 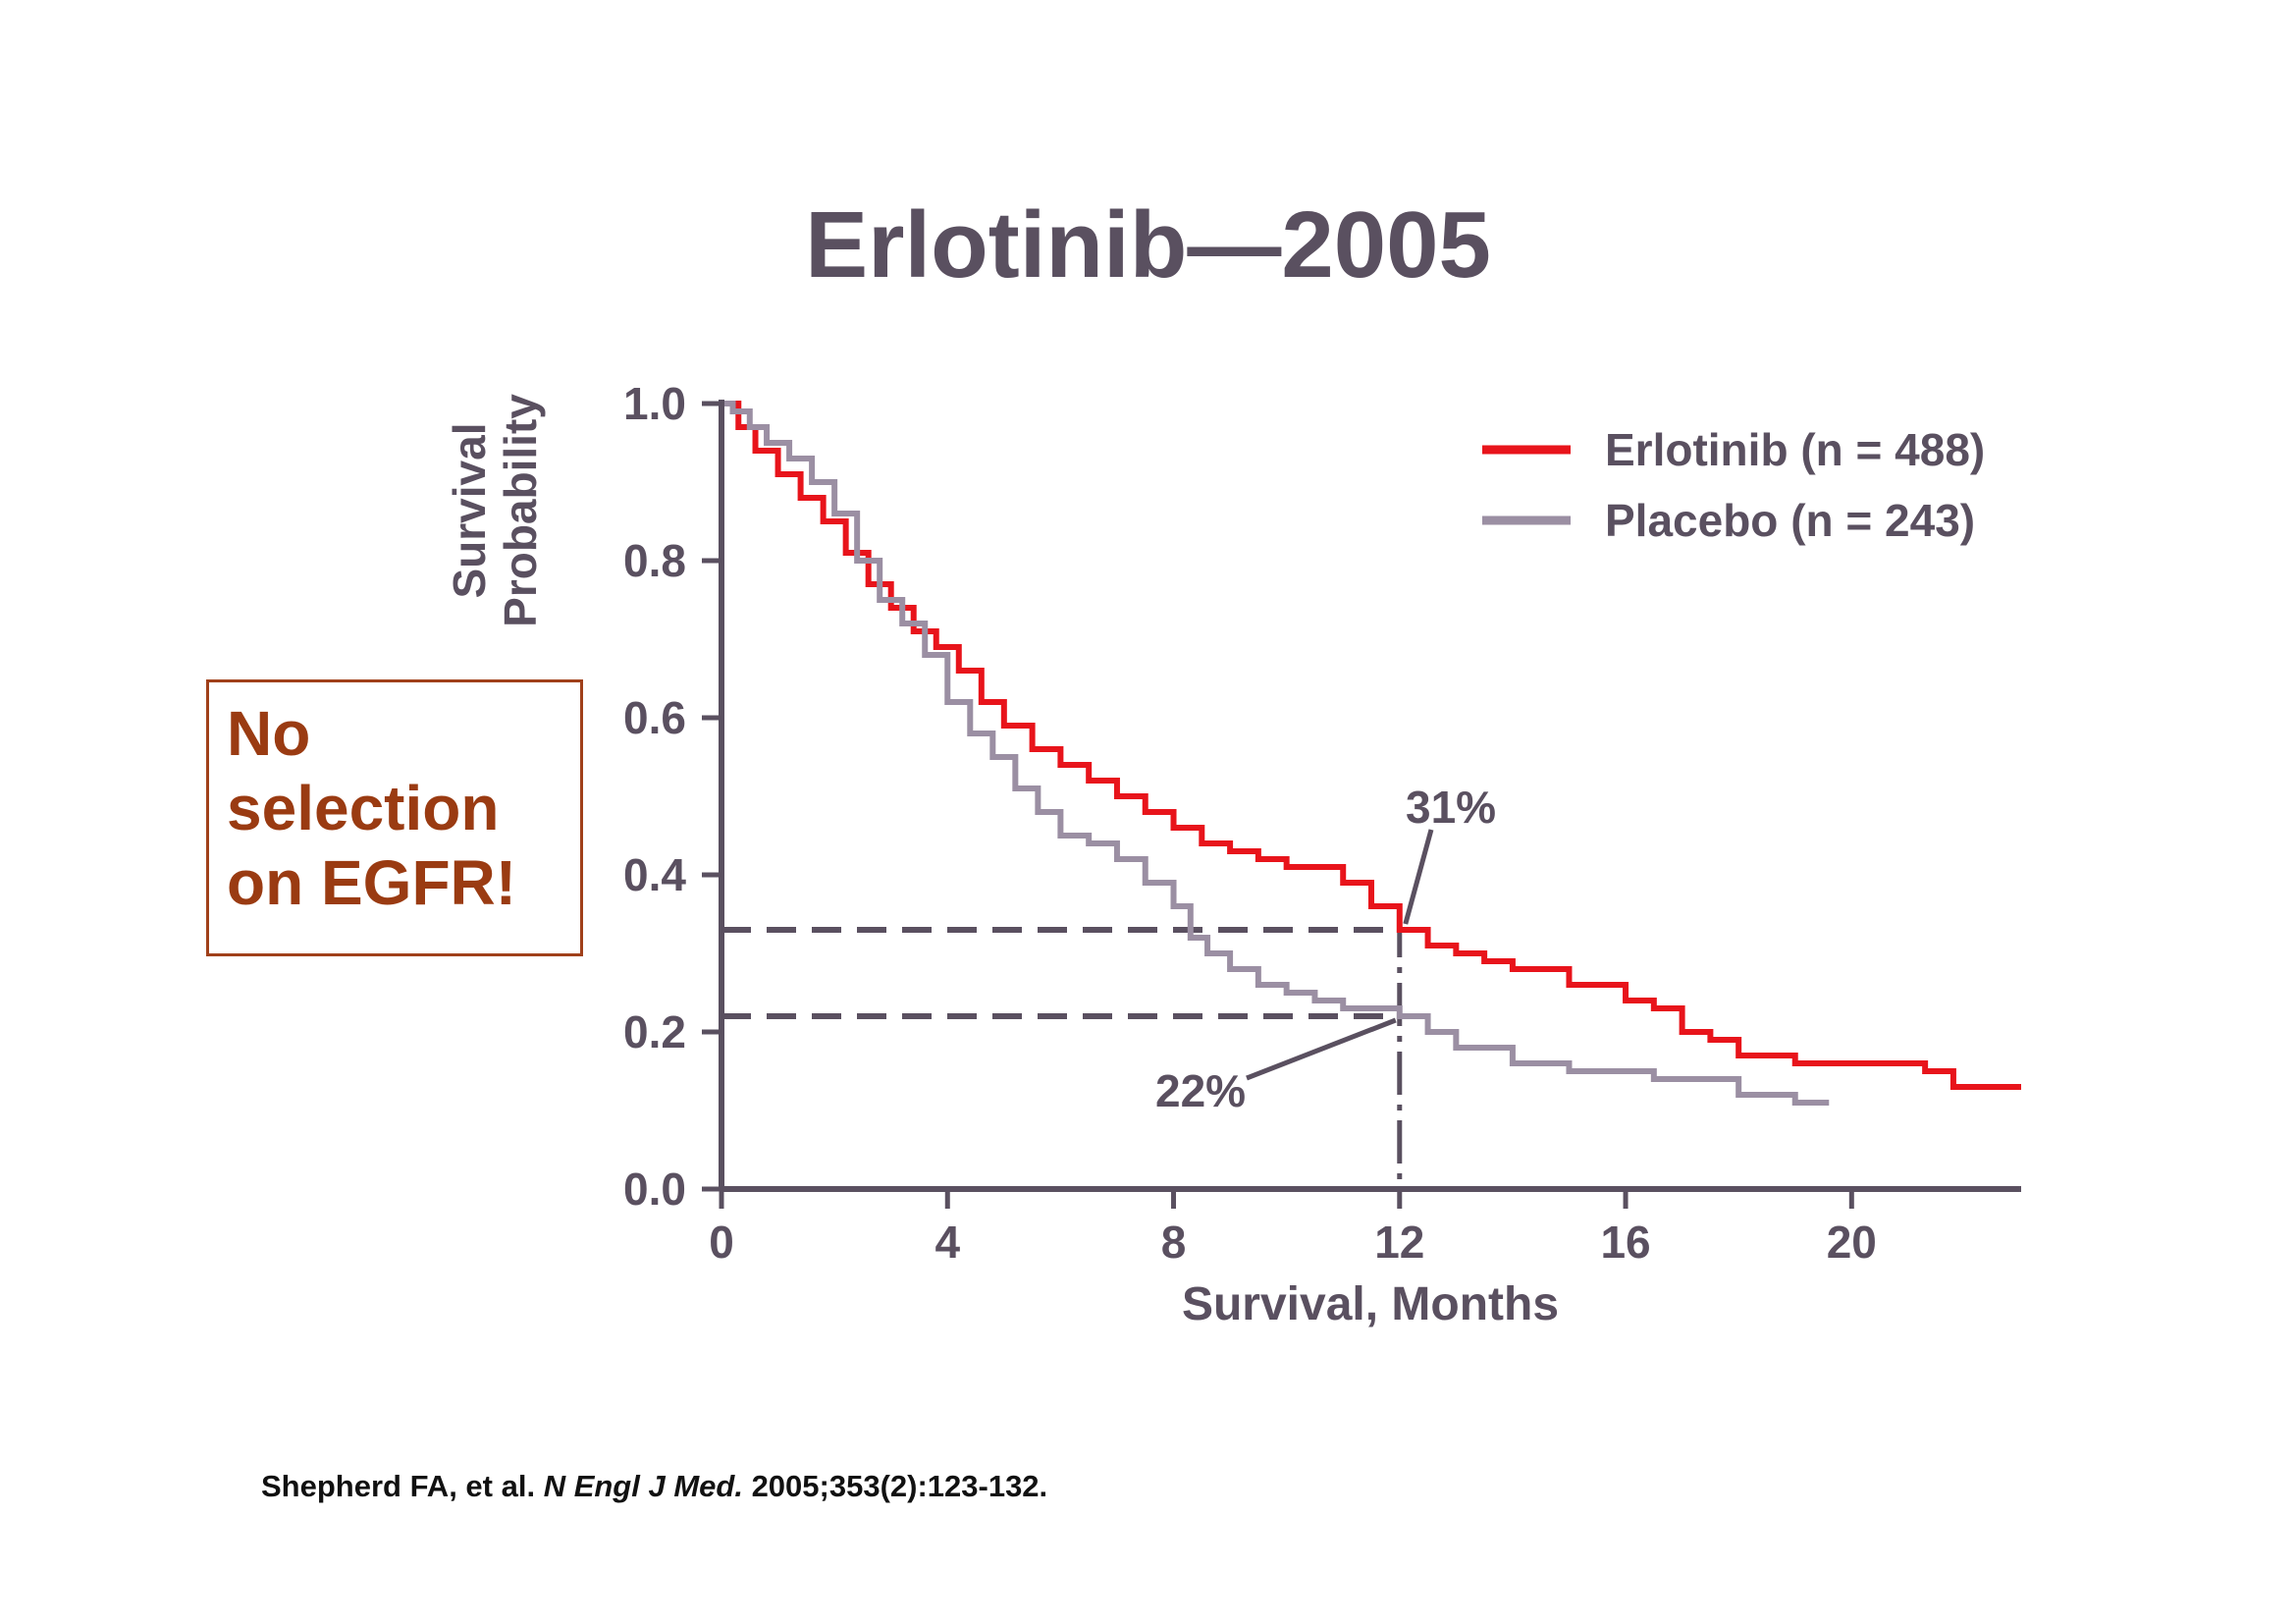 What do you see at coordinates (1790, 520) in the screenshot?
I see `legend-label-placebo: Placebo (n = 243)` at bounding box center [1790, 520].